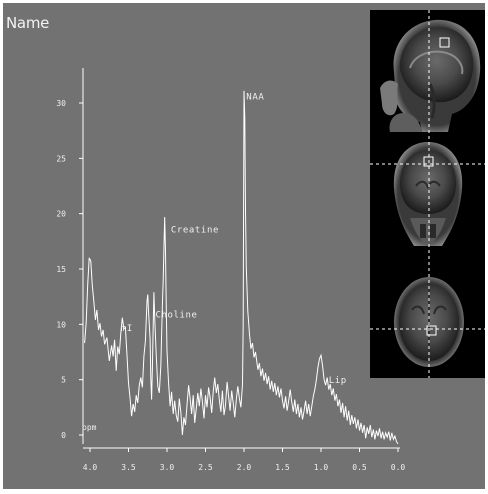  I want to click on y-tick-label: 20, so click(61, 214).